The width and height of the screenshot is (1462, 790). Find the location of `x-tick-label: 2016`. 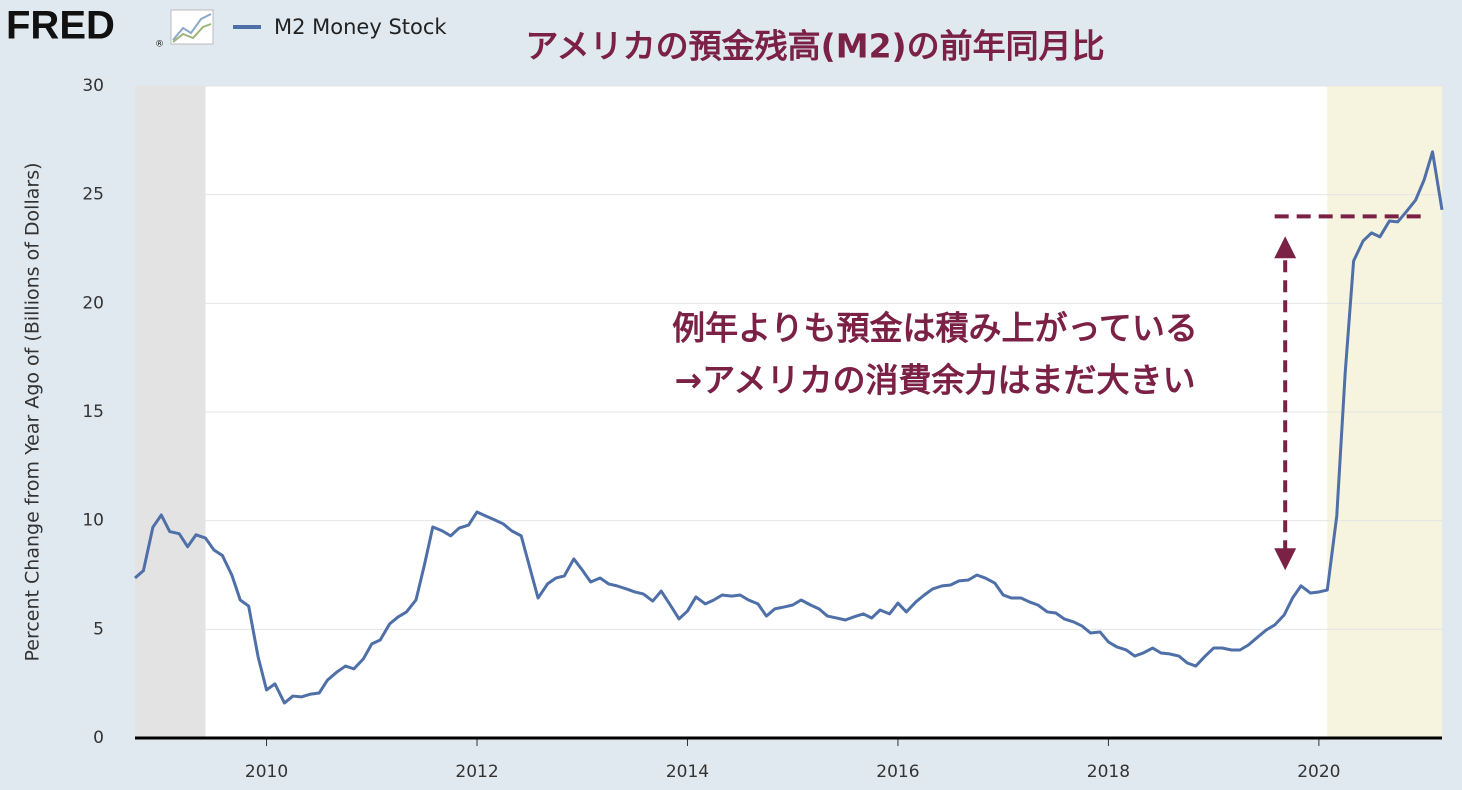

x-tick-label: 2016 is located at coordinates (897, 772).